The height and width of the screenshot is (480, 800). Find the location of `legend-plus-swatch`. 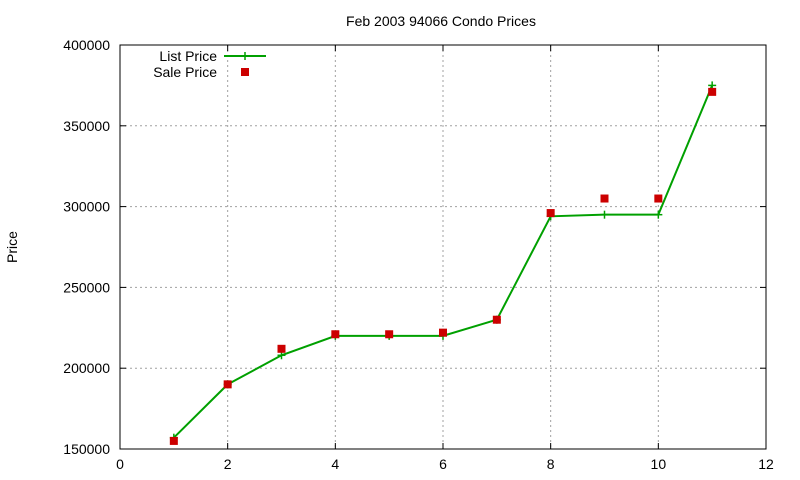

legend-plus-swatch is located at coordinates (245, 56).